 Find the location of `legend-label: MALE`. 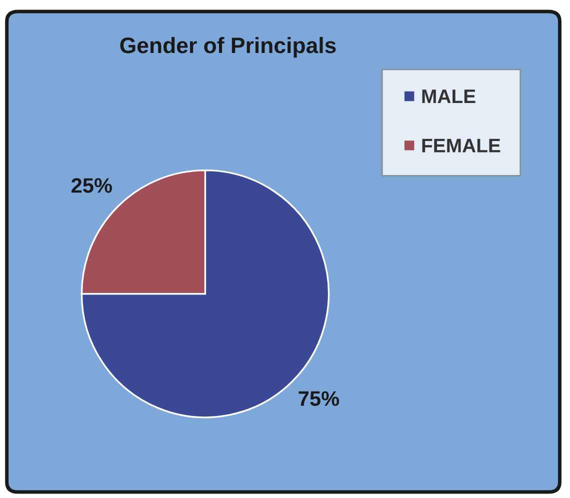

legend-label: MALE is located at coordinates (449, 97).